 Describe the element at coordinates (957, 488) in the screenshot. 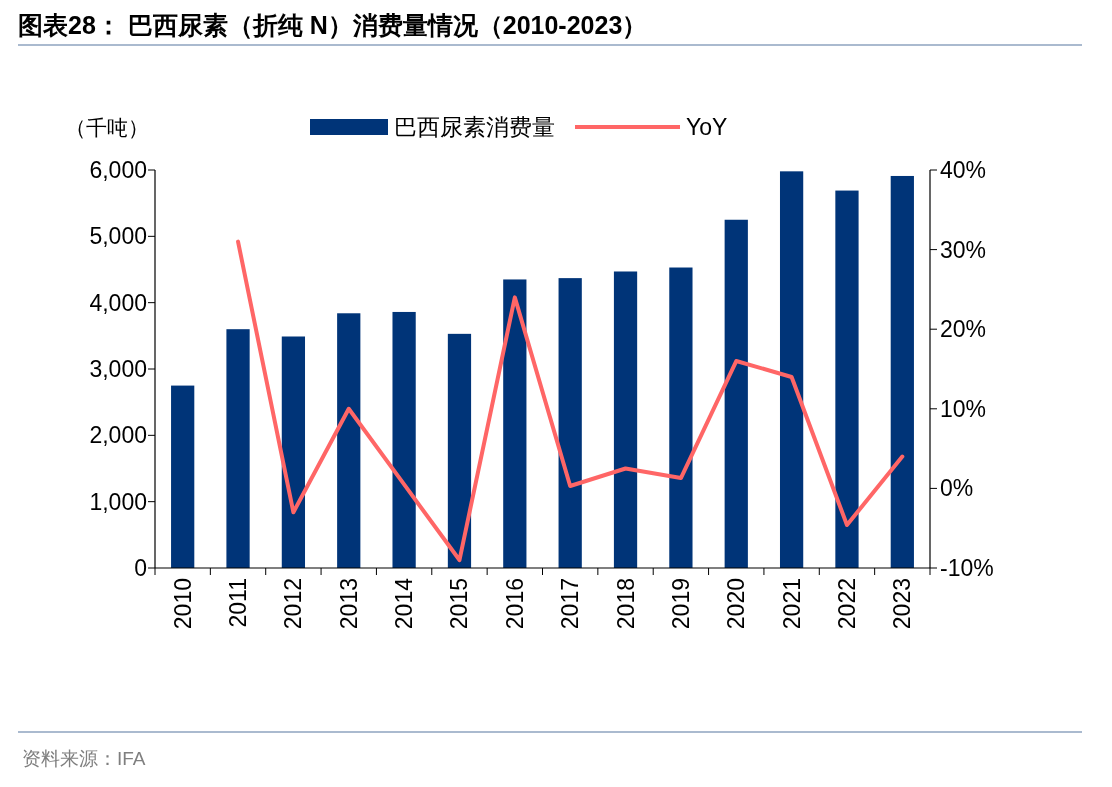

I see `y2-tick-label: 0%` at that location.